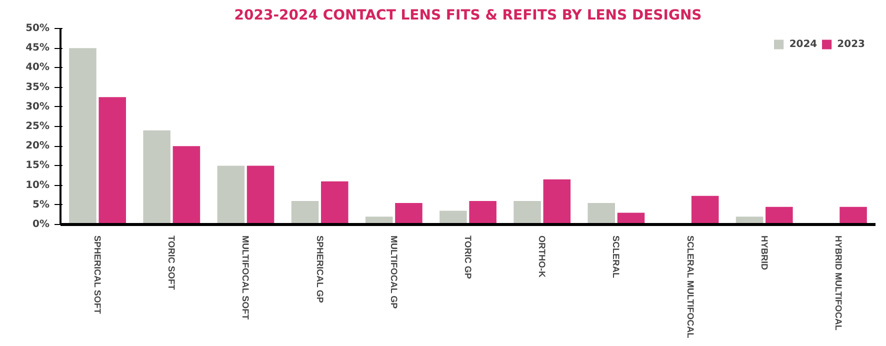 The height and width of the screenshot is (346, 886). Describe the element at coordinates (38, 87) in the screenshot. I see `y-tick-label: 35%` at that location.